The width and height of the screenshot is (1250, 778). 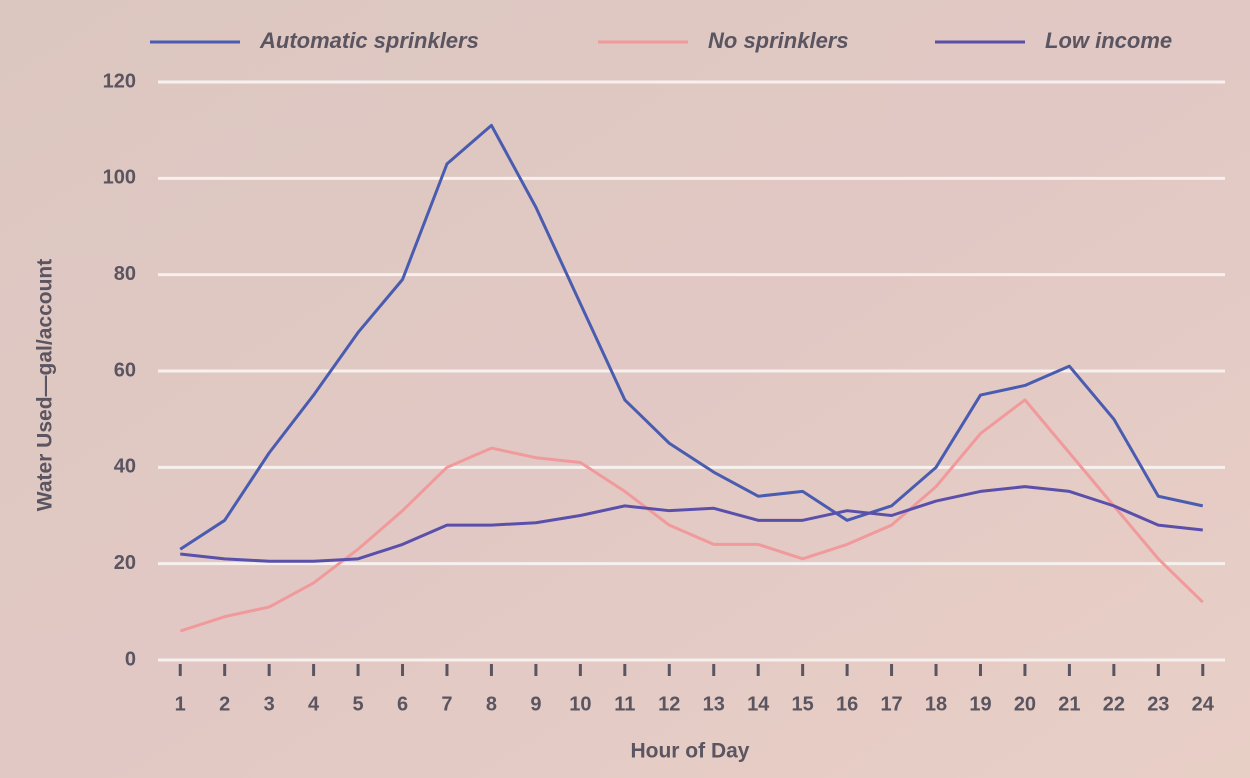 I want to click on y-tick-label: 60, so click(x=125, y=370).